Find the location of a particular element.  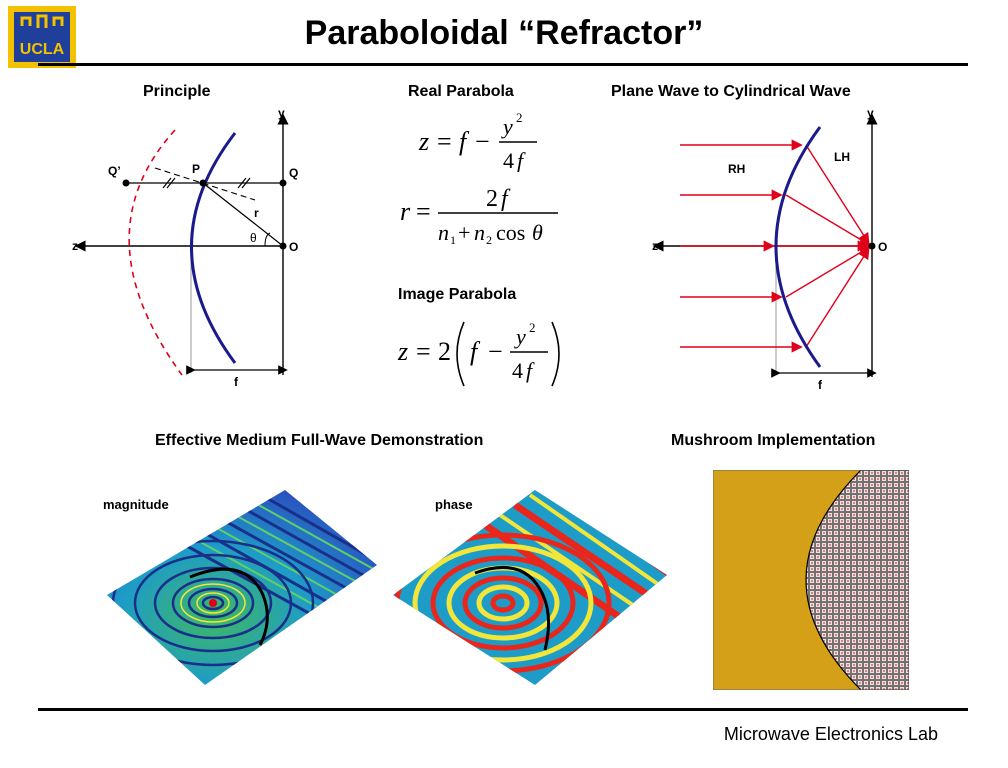

equation-real-parabola-z: z = f − y 2 4 f is located at coordinates (477, 141).